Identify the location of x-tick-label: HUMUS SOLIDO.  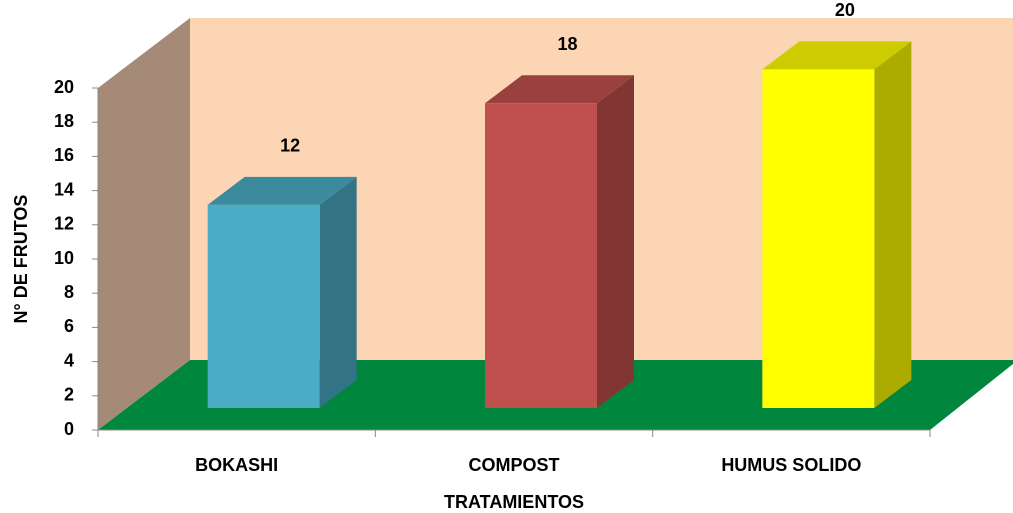
(791, 465).